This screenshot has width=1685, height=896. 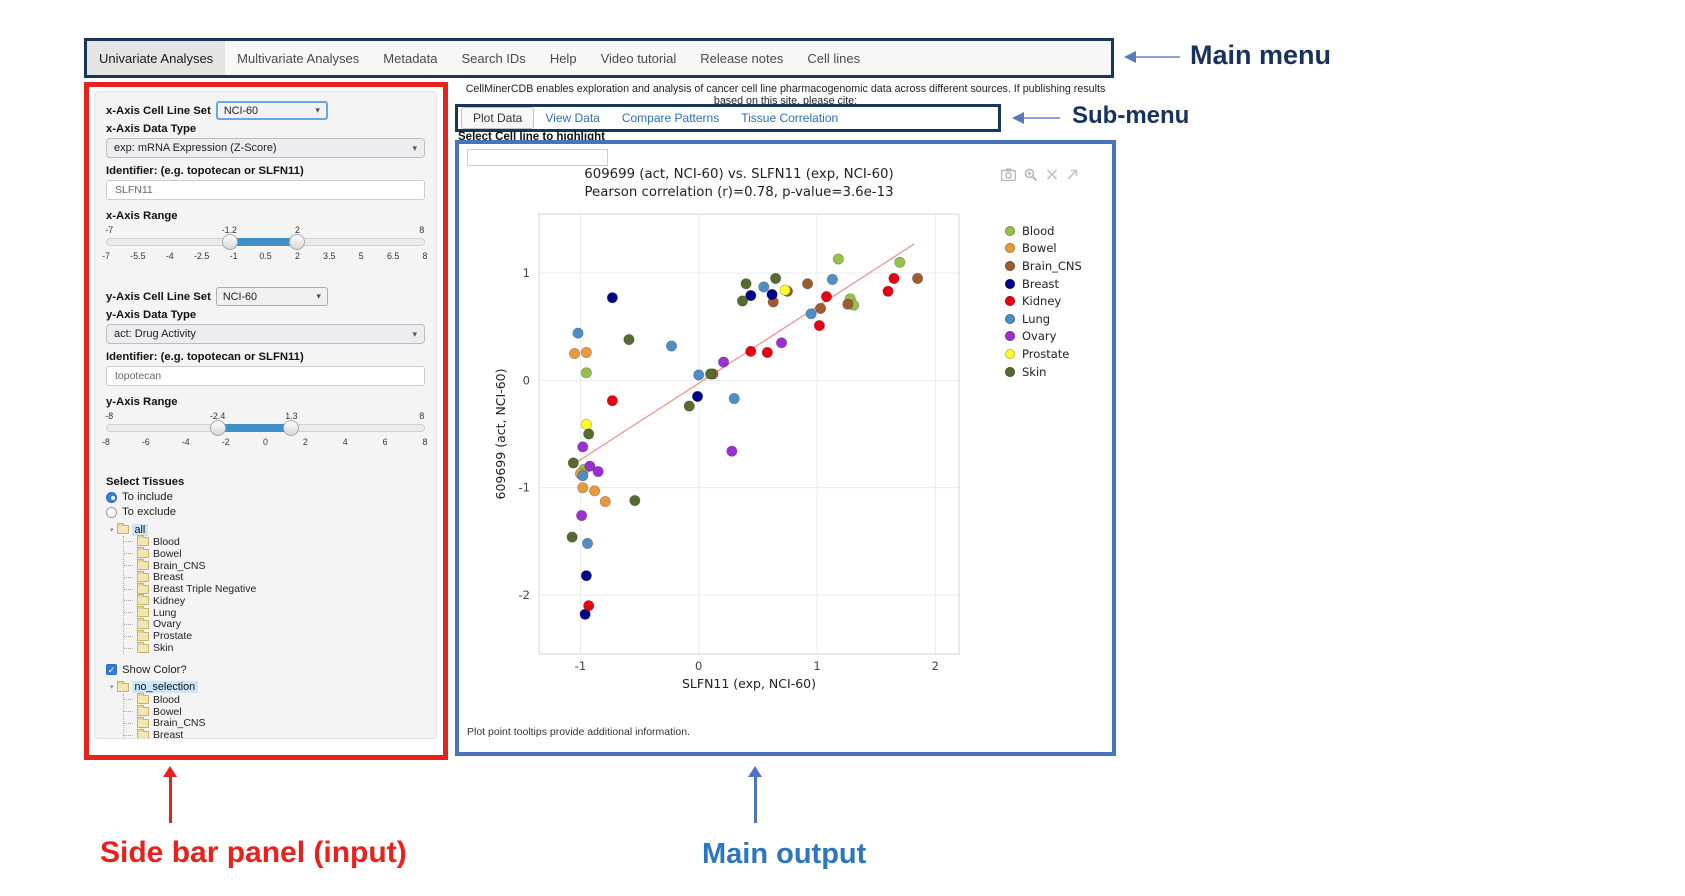 What do you see at coordinates (271, 110) in the screenshot?
I see `x-cell-line-set-select: NCI-60 ▾` at bounding box center [271, 110].